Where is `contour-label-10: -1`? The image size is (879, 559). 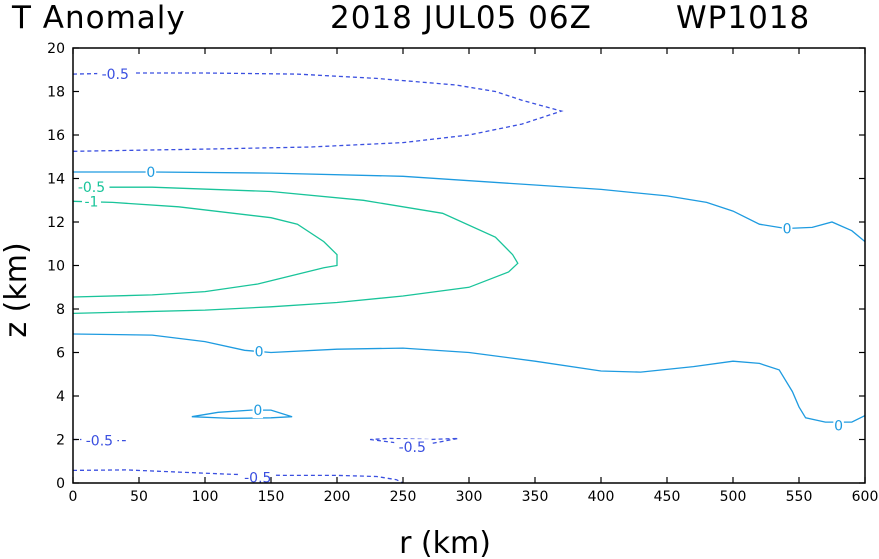
contour-label-10: -1 is located at coordinates (91, 202).